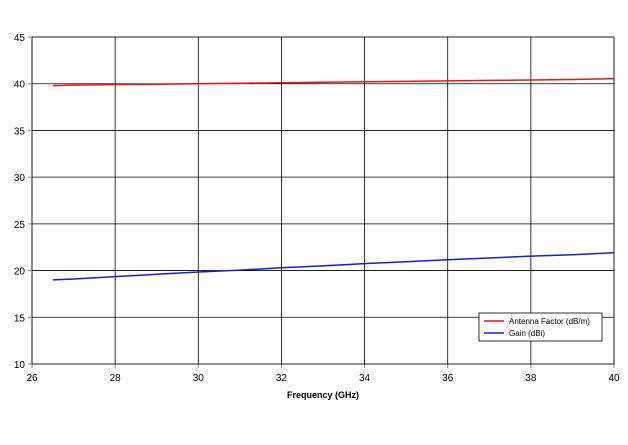  I want to click on y-tick-label-30: 30, so click(20, 178).